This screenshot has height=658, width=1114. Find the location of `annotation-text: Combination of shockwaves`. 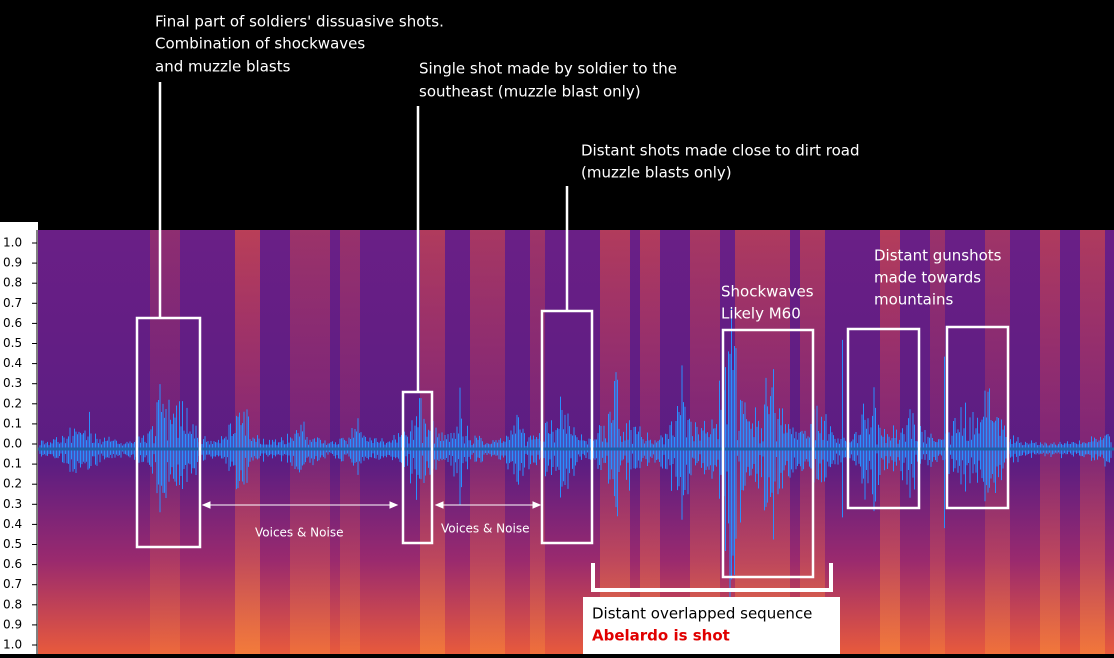

annotation-text: Combination of shockwaves is located at coordinates (260, 44).